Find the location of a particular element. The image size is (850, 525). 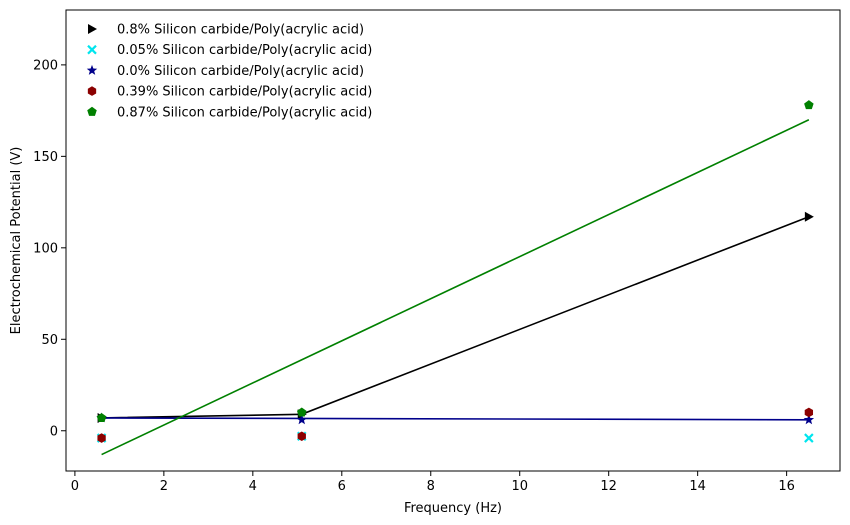

x-tick-label: 0 is located at coordinates (75, 486).